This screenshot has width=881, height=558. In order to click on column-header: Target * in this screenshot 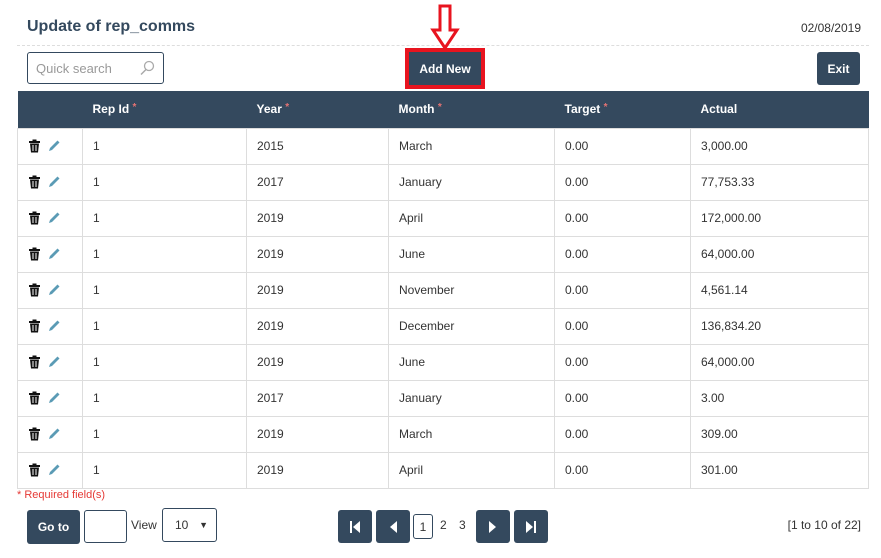, I will do `click(622, 109)`.